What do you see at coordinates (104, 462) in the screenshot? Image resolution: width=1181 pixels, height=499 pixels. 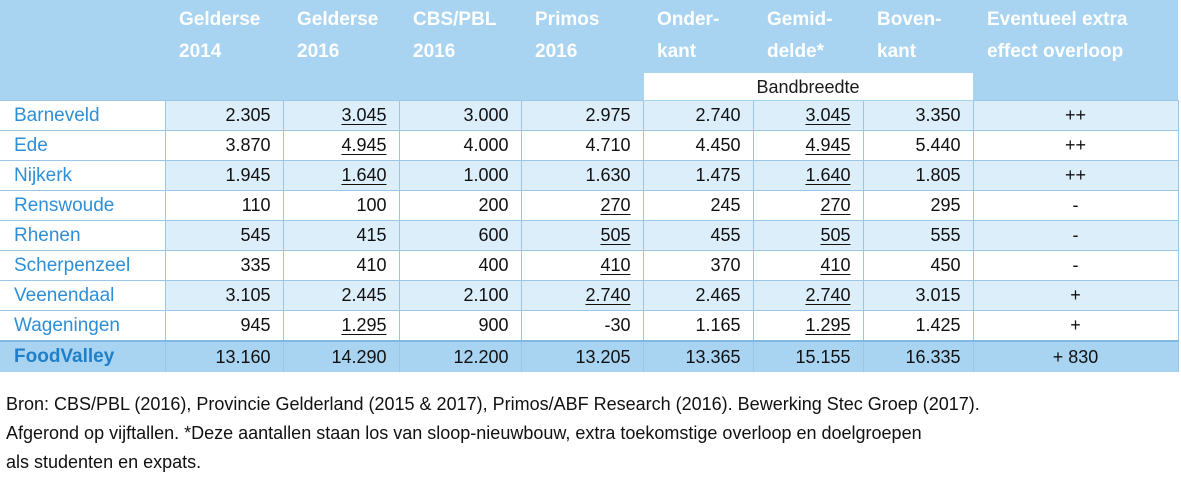 I see `note-line: als studenten en expats.` at bounding box center [104, 462].